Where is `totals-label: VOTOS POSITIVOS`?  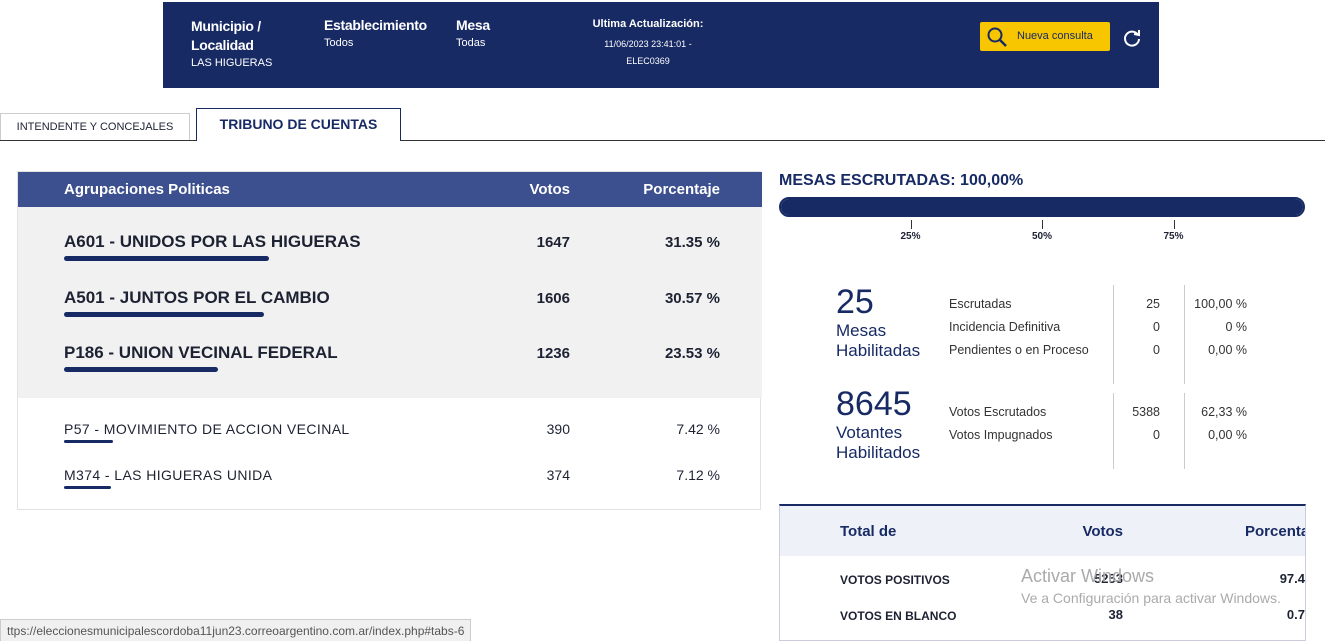
totals-label: VOTOS POSITIVOS is located at coordinates (895, 580).